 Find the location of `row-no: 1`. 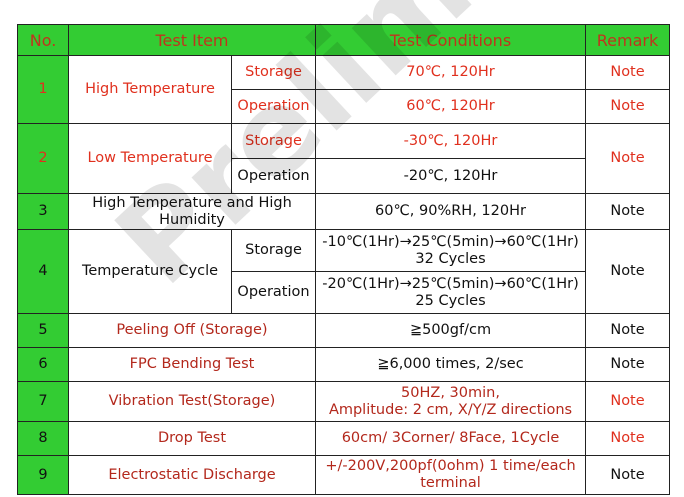

row-no: 1 is located at coordinates (43, 89).